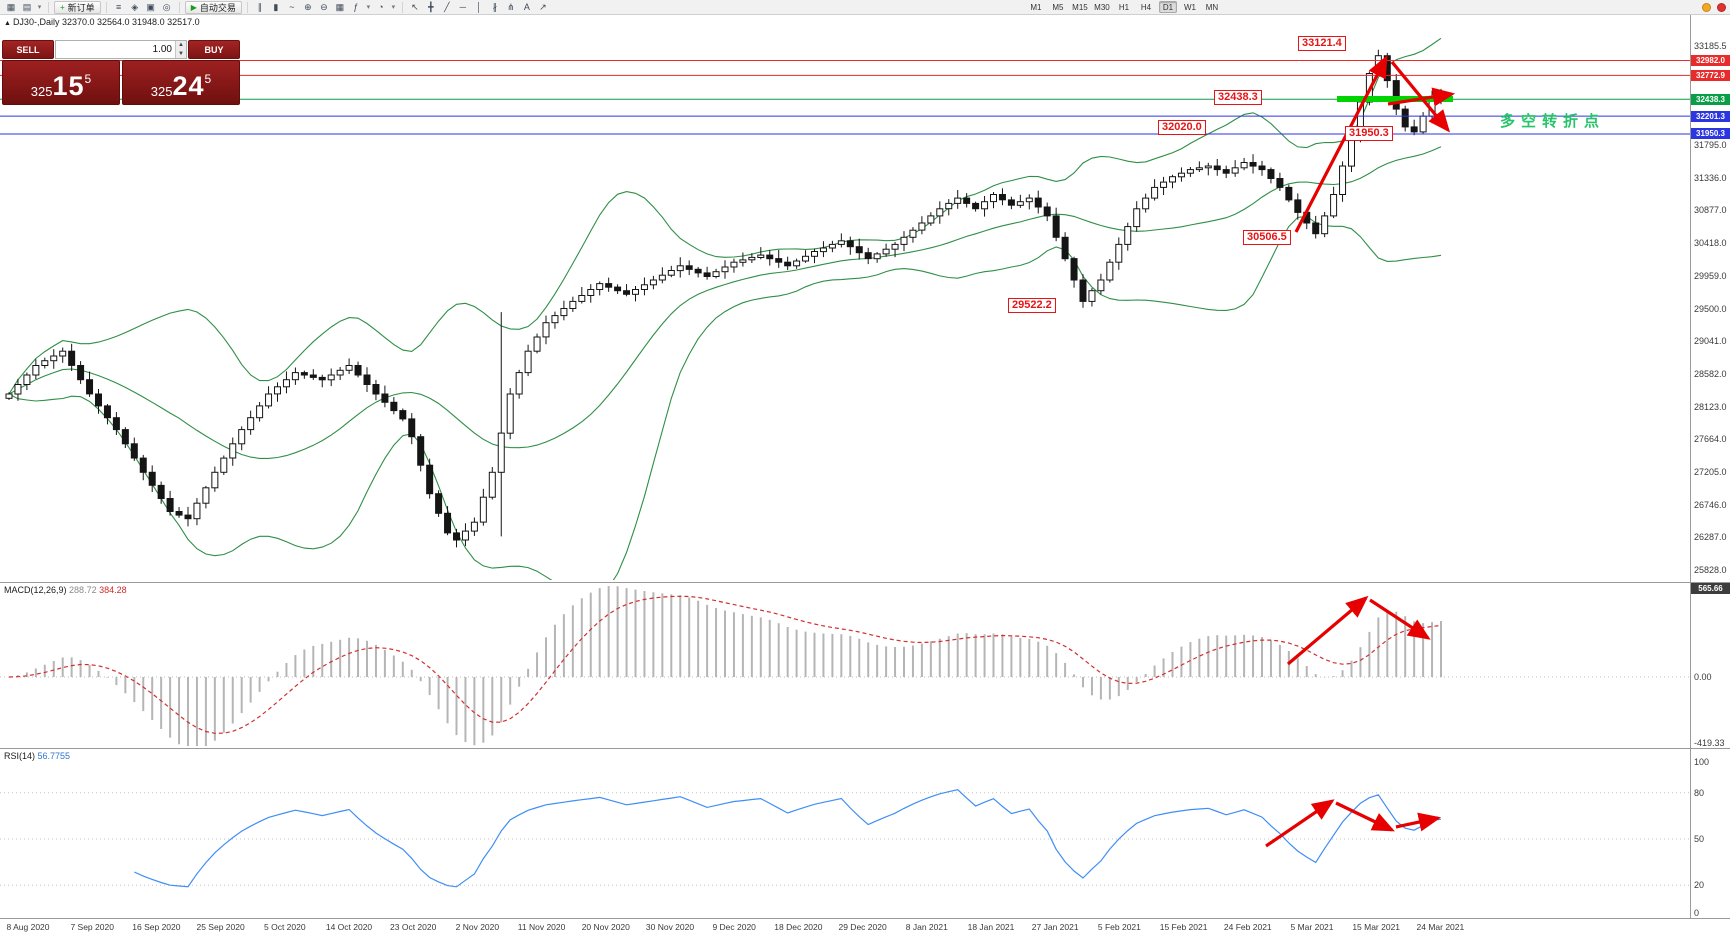  What do you see at coordinates (1699, 885) in the screenshot?
I see `rsi-axis-label: 20` at bounding box center [1699, 885].